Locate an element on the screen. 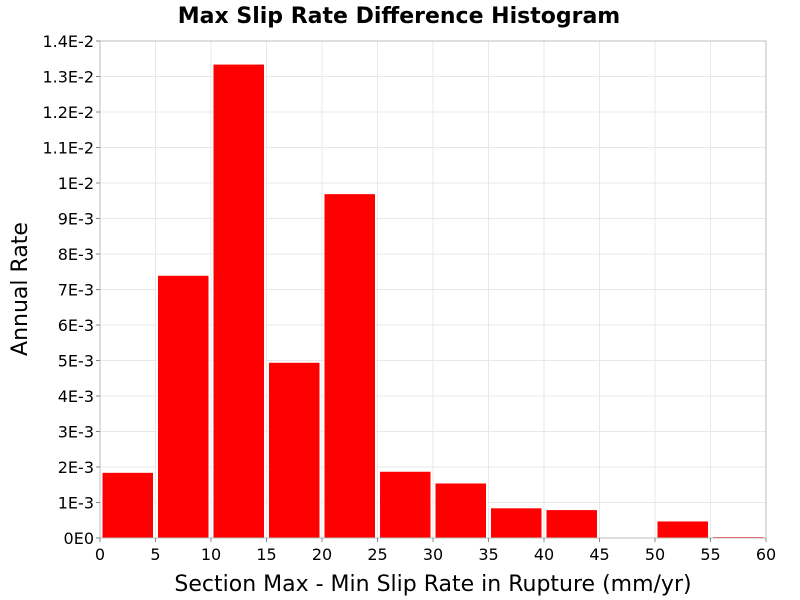 This screenshot has height=600, width=800. y-axis-label: Annual Rate is located at coordinates (20, 289).